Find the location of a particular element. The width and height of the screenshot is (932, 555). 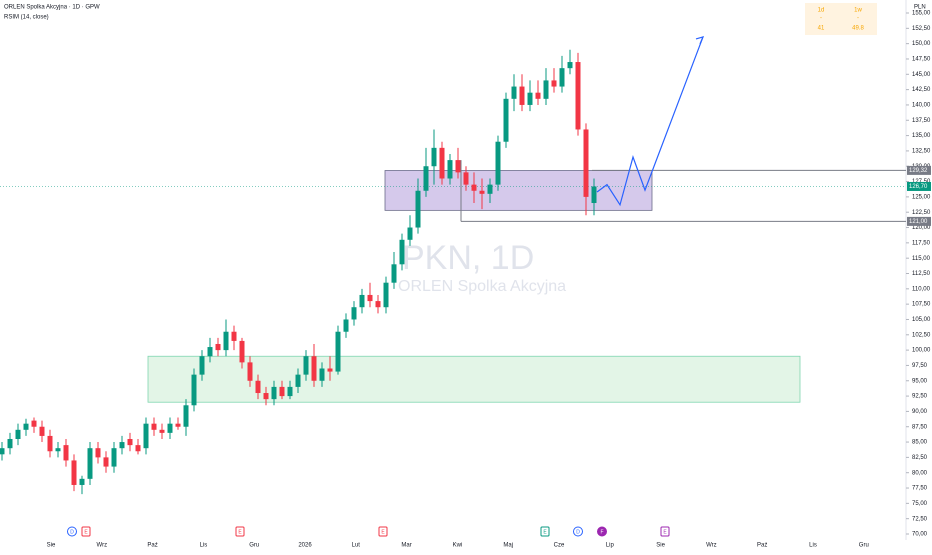

y-tick-label: 95,00 is located at coordinates (920, 381).